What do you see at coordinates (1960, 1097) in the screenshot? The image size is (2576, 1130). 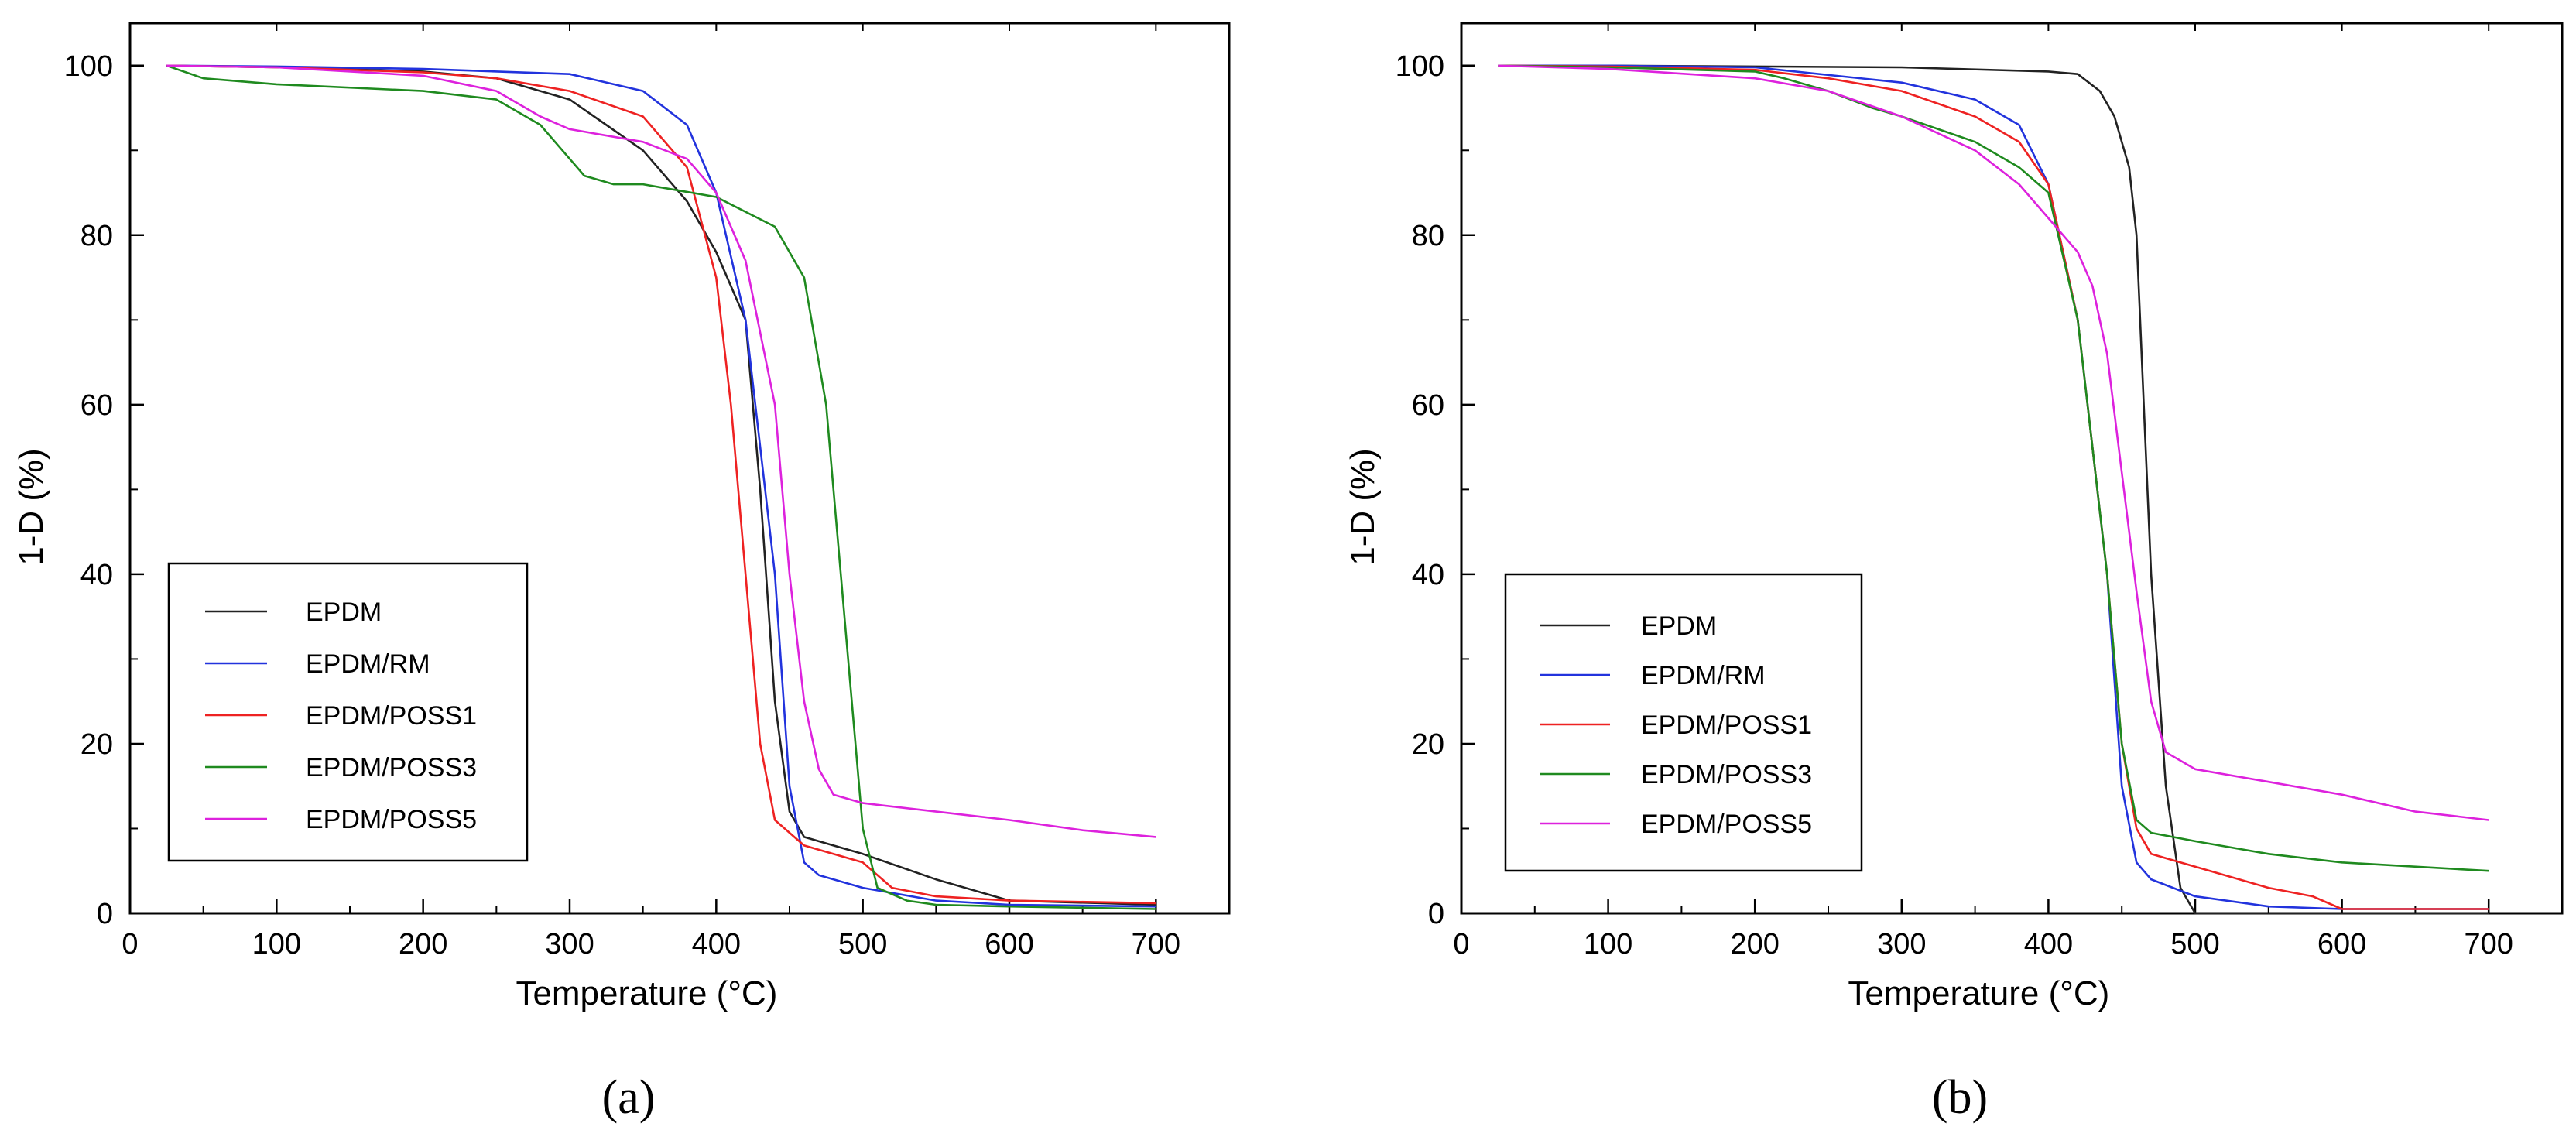 I see `panel-label: (b)` at bounding box center [1960, 1097].